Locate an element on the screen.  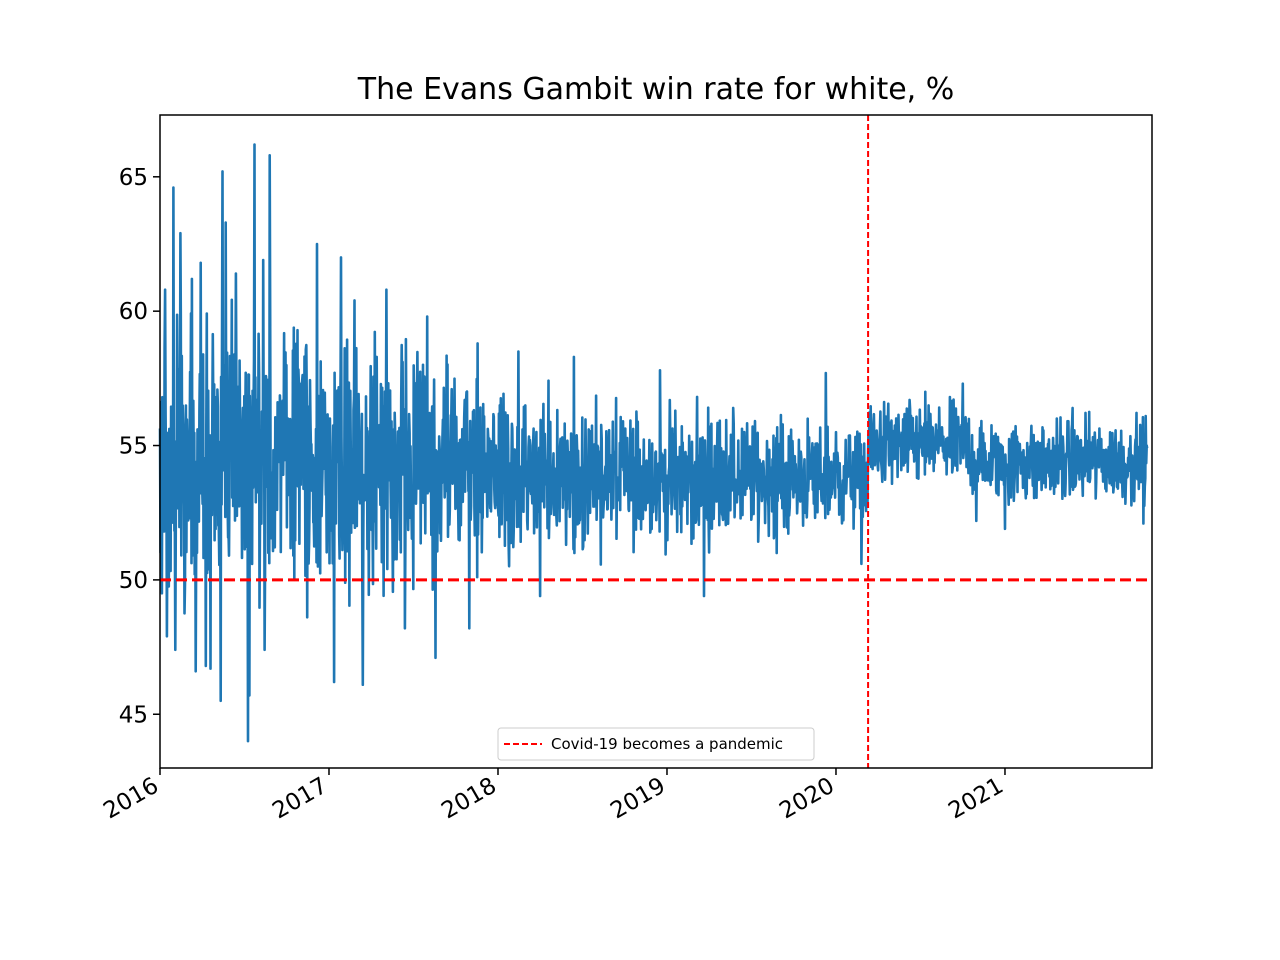
y-tick-label-45: 45 is located at coordinates (133, 715).